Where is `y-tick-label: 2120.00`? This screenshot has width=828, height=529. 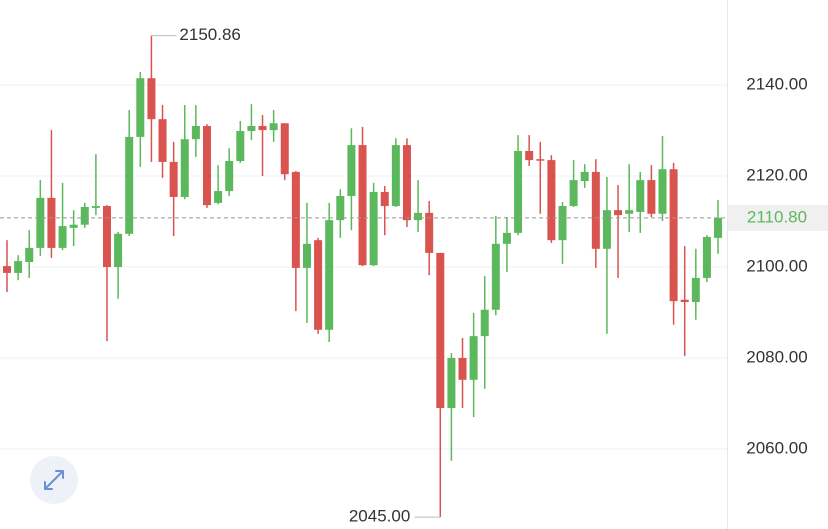
y-tick-label: 2120.00 is located at coordinates (776, 175).